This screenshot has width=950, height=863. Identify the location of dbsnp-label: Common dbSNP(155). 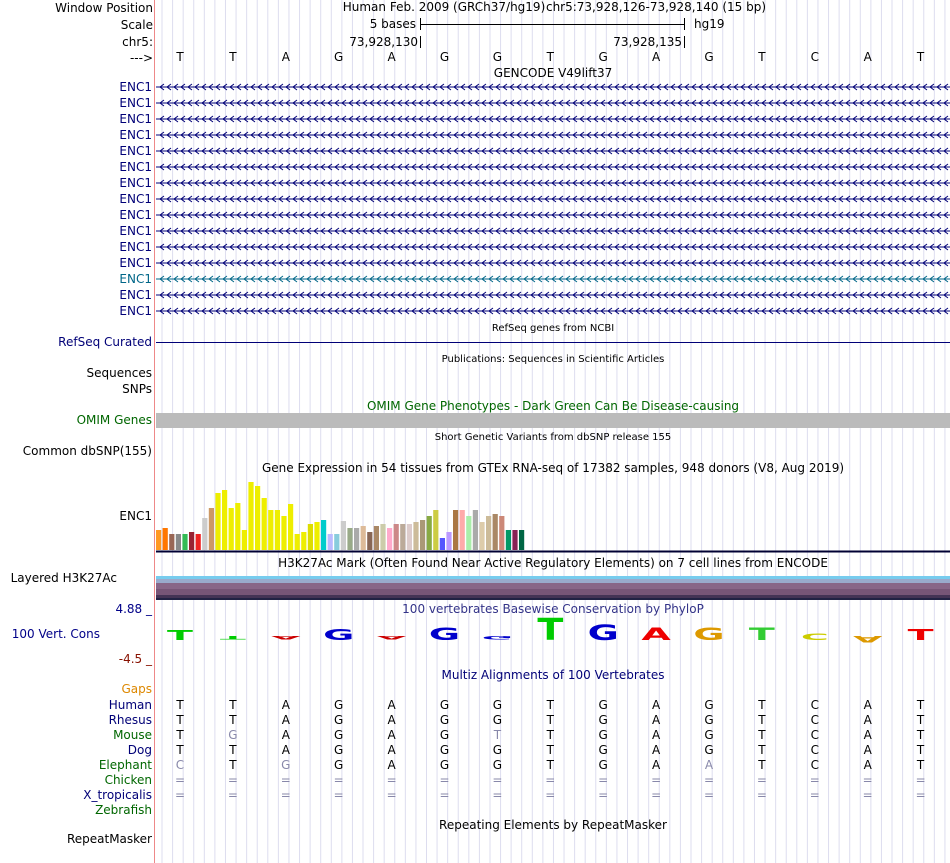
(87, 451).